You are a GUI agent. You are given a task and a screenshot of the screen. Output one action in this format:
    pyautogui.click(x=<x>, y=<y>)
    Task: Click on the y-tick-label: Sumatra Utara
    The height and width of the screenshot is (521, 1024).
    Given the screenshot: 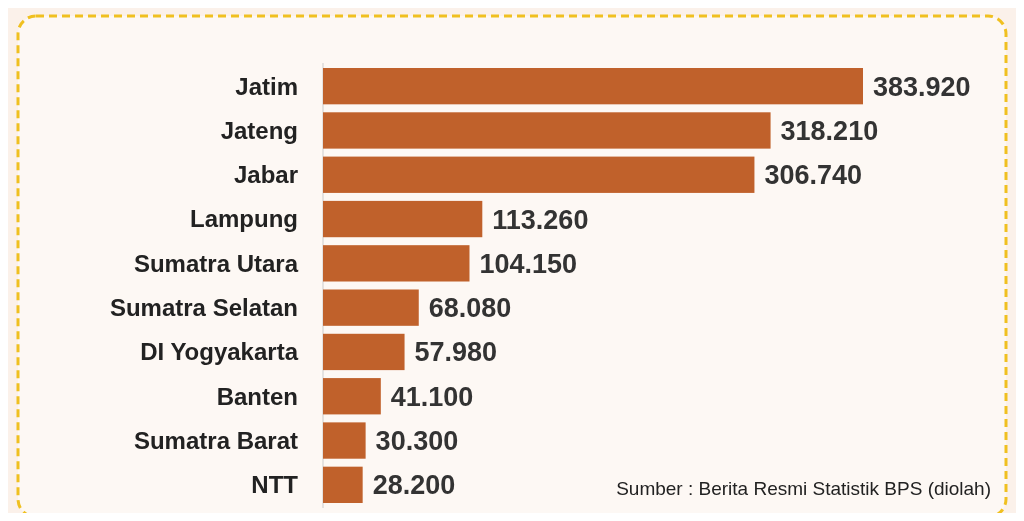 What is the action you would take?
    pyautogui.click(x=216, y=263)
    